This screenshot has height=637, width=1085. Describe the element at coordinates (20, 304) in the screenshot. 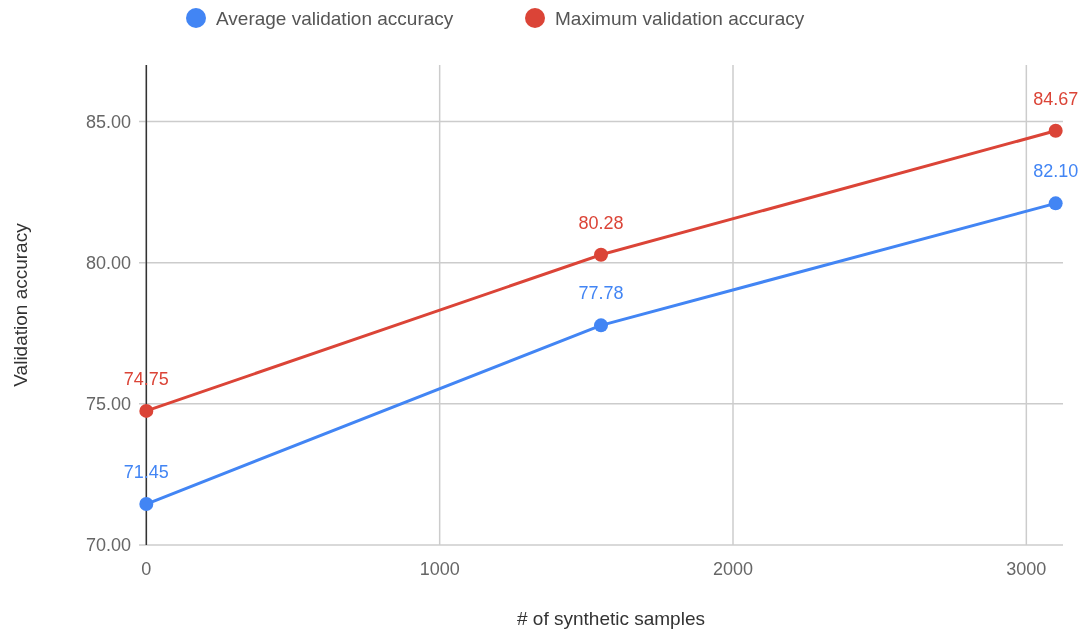

I see `y-axis-title: Validation accuracy` at that location.